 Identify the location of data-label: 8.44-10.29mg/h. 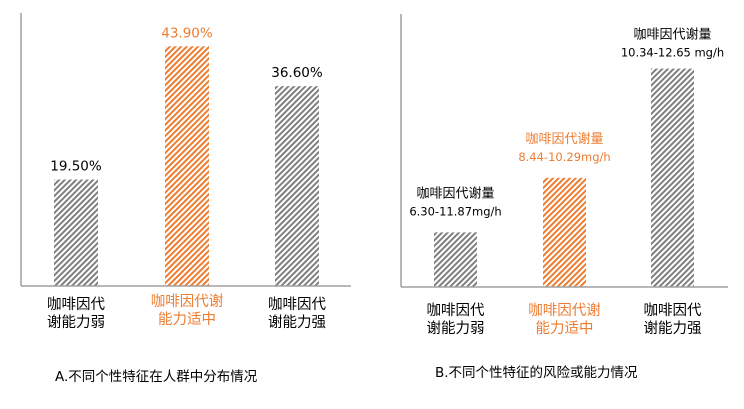
(564, 157).